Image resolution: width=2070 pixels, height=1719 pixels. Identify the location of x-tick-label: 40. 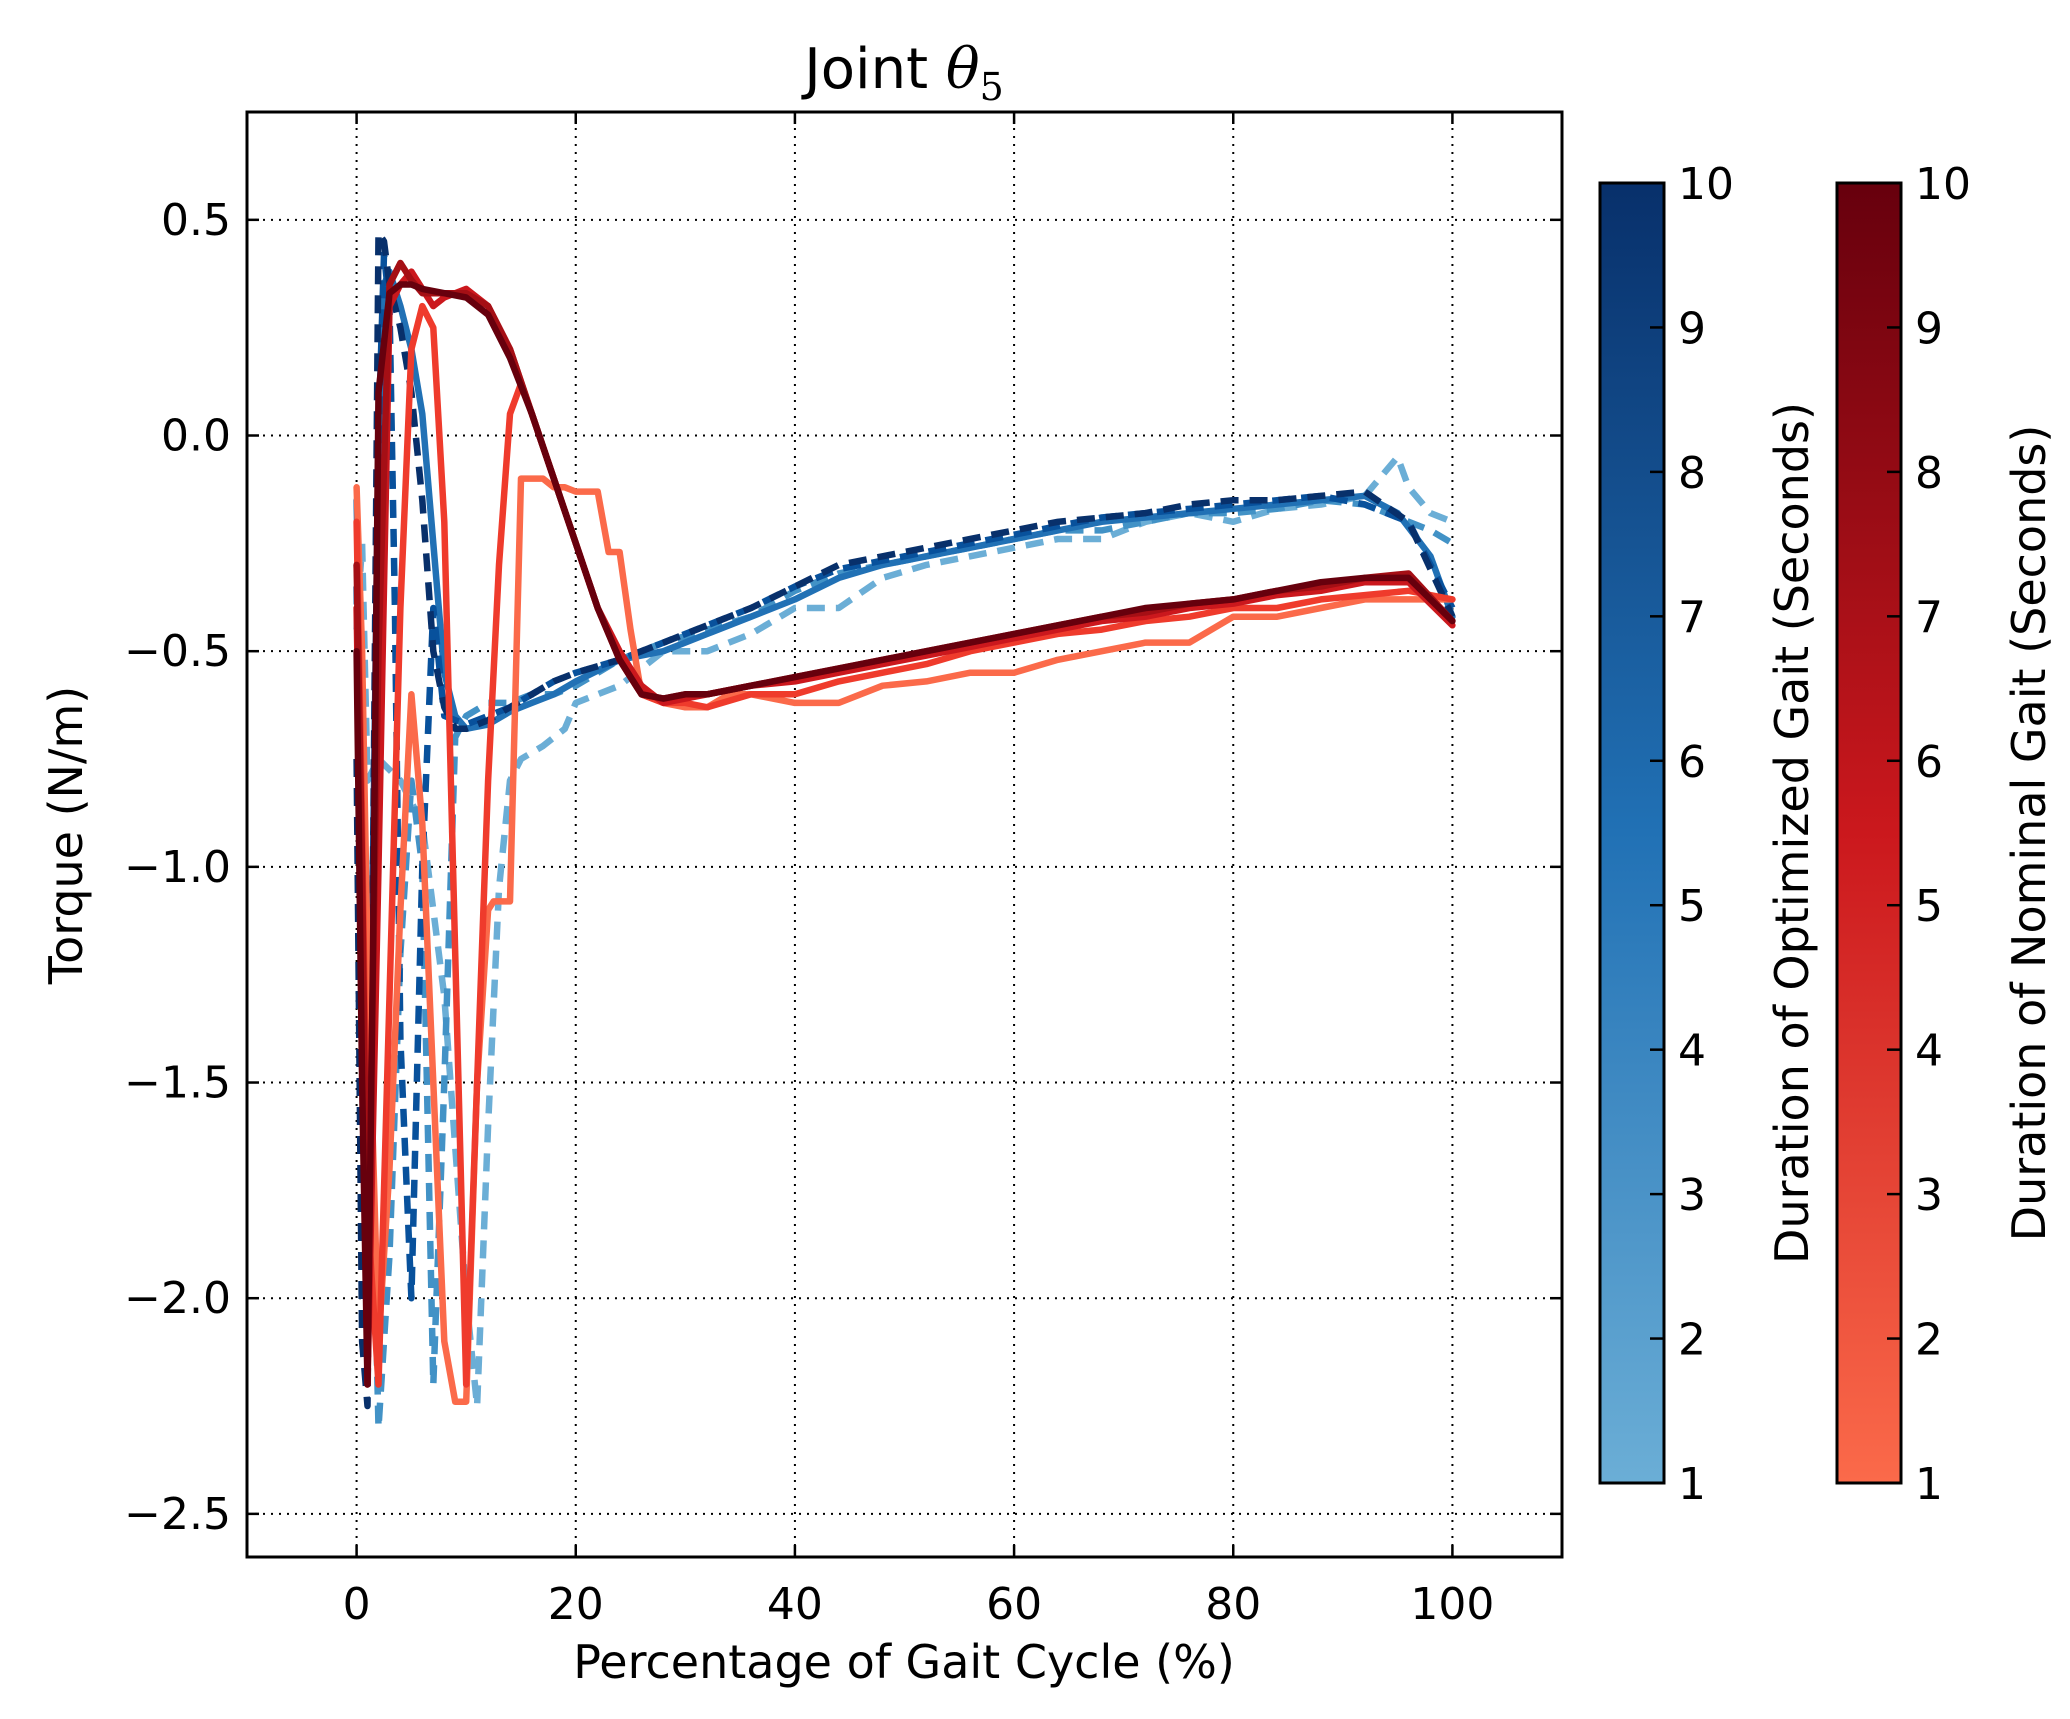
(795, 1604).